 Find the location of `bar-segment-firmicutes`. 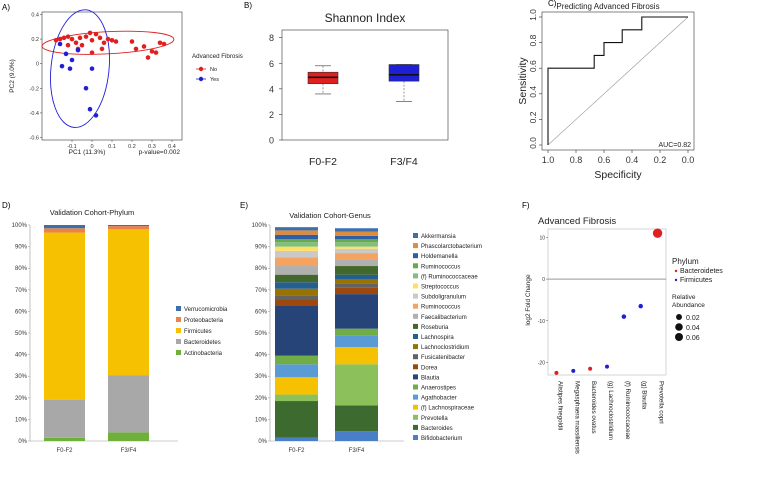

bar-segment-firmicutes is located at coordinates (64, 316).